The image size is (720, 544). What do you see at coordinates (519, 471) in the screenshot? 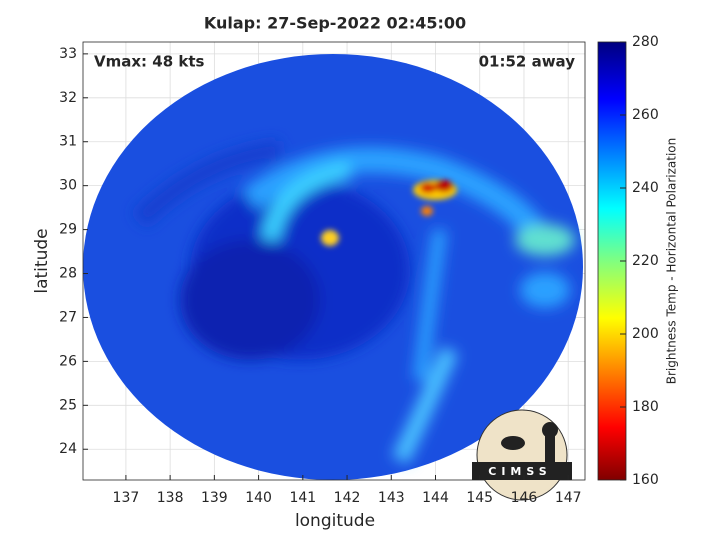
I see `logo-text: CIMSS` at bounding box center [519, 471].